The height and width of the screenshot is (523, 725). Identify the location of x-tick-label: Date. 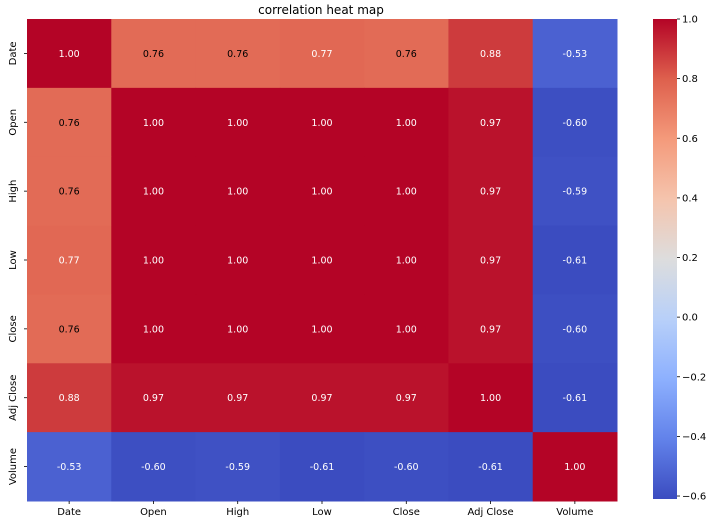
(69, 512).